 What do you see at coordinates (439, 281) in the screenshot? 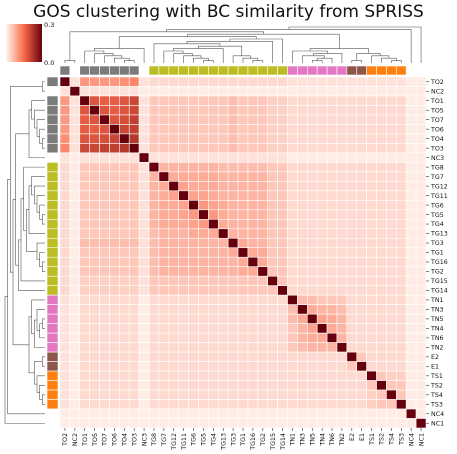
I see `row-label: TG15` at bounding box center [439, 281].